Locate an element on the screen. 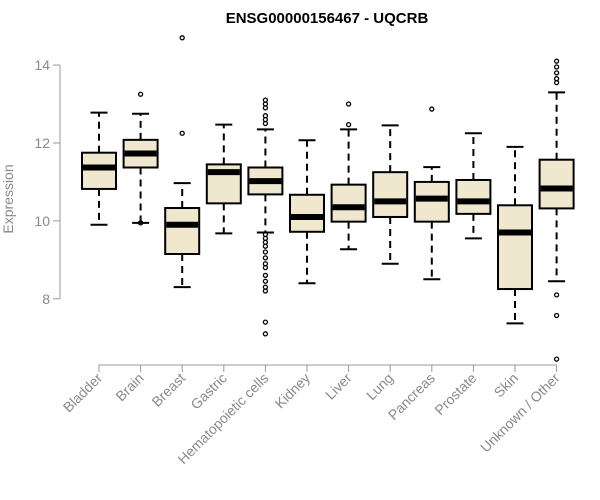 This screenshot has height=500, width=600. x-tick-label: Kidney is located at coordinates (293, 391).